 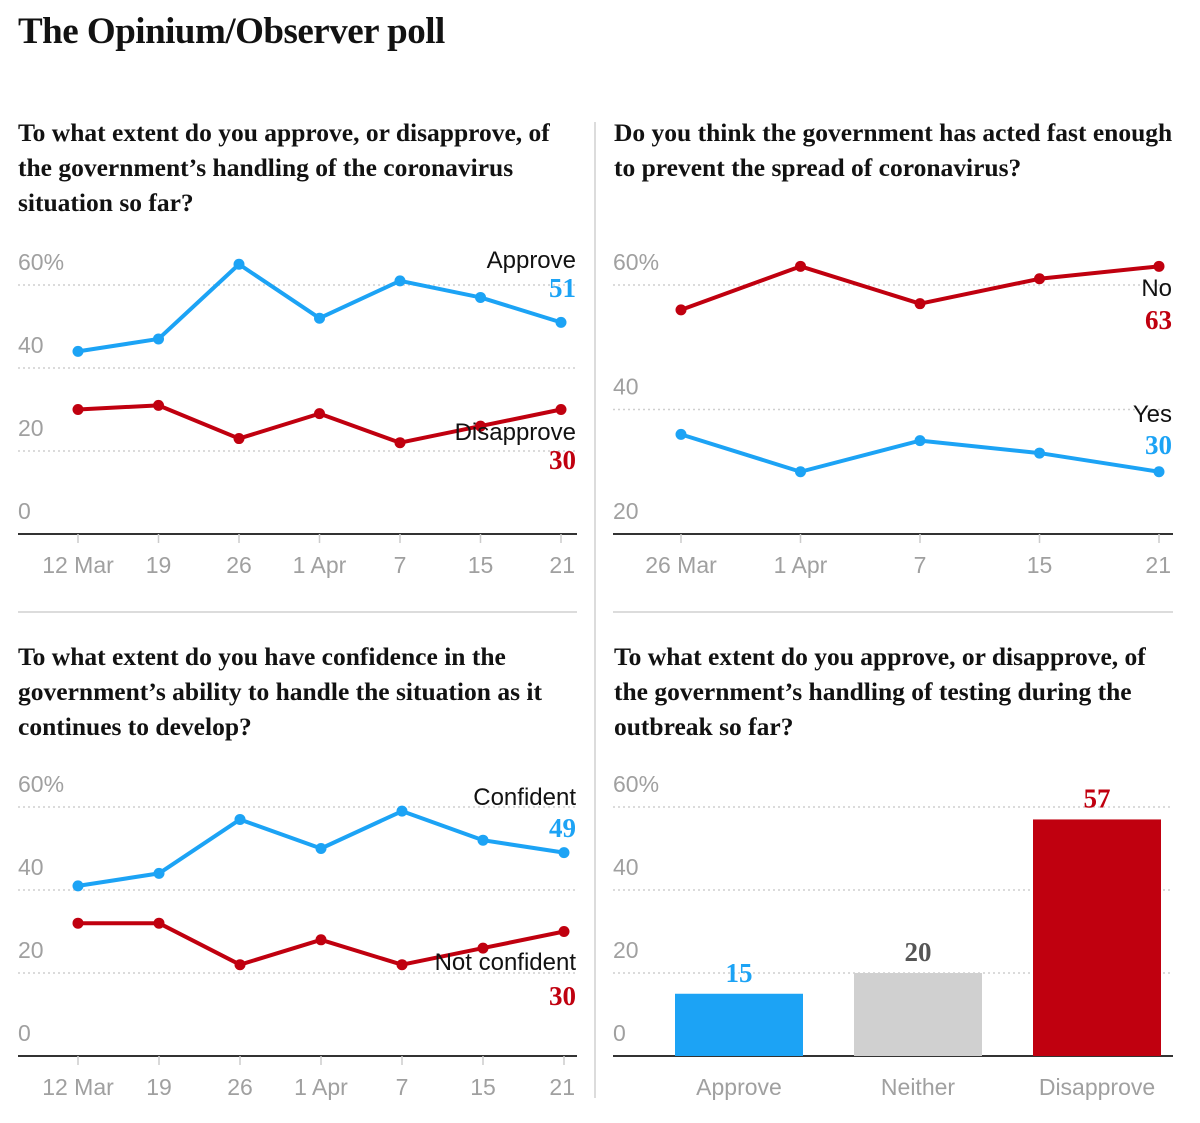 I want to click on bar-value-label: 15, so click(x=739, y=973).